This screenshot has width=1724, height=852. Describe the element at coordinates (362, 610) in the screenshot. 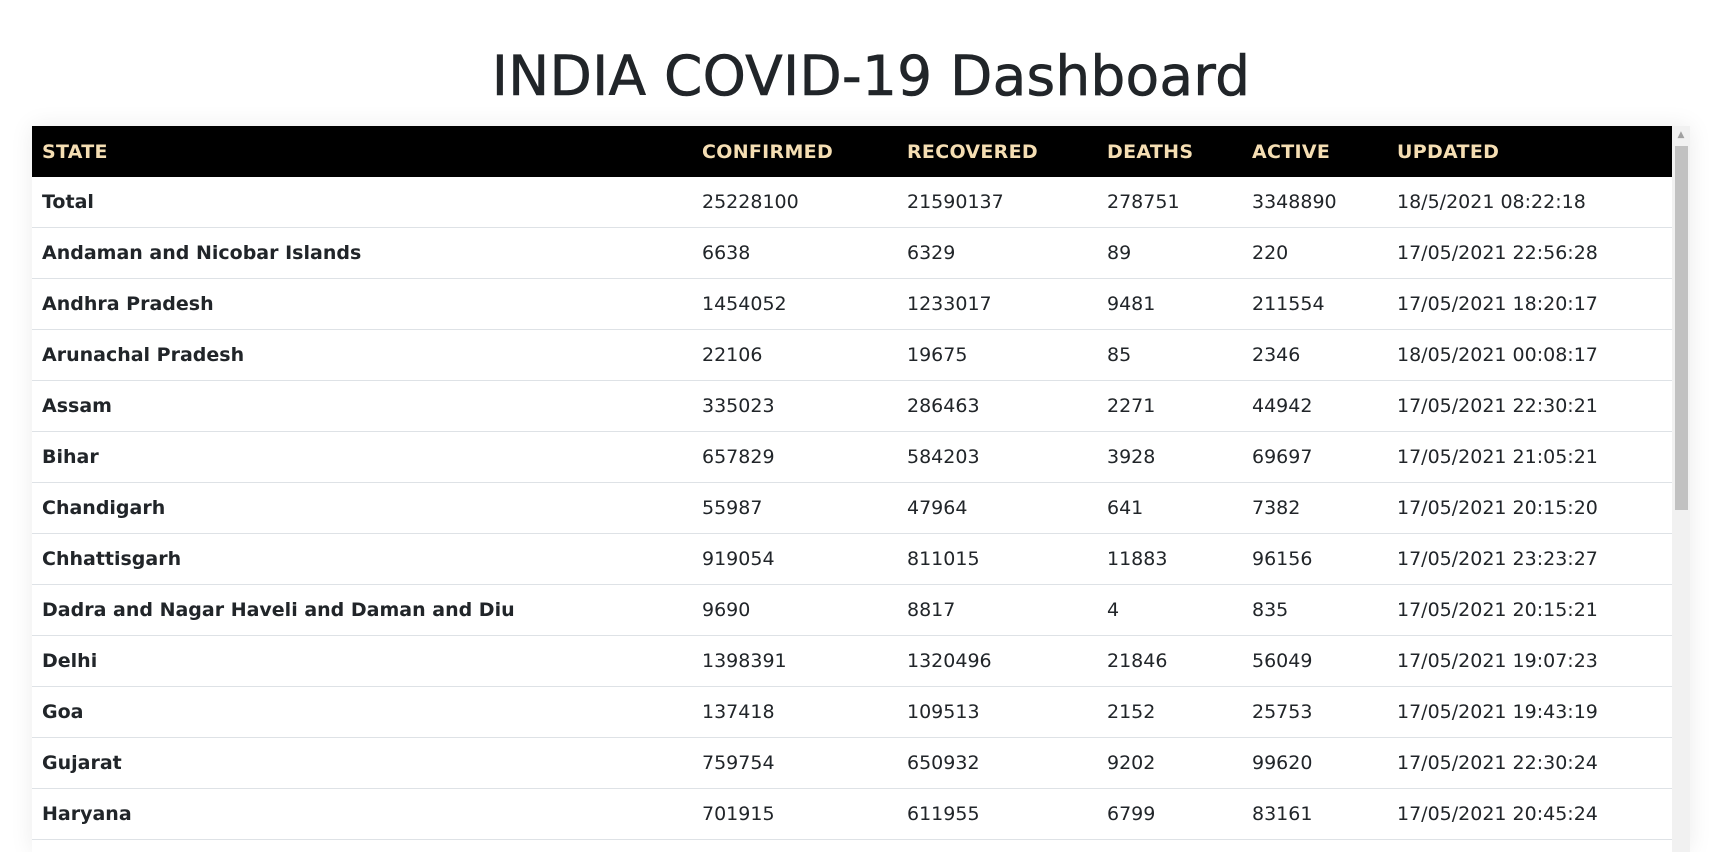

I see `cell-state: Dadra and Nagar Haveli and Daman and Diu` at that location.